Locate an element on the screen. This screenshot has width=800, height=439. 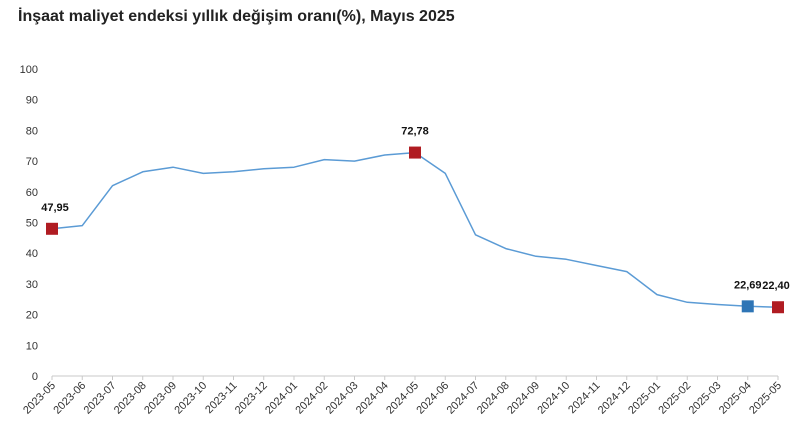
x-tick-label: 2024-04 is located at coordinates (372, 398).